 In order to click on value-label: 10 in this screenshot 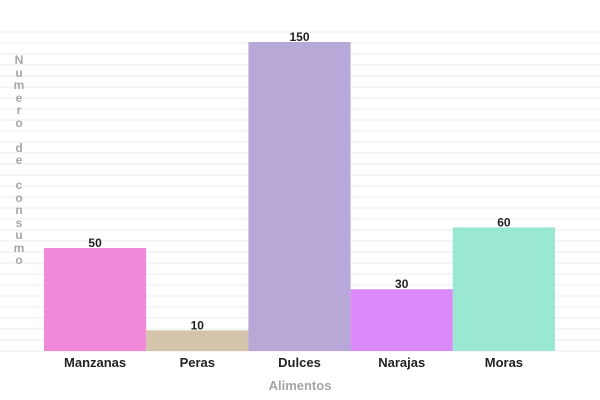, I will do `click(198, 325)`.